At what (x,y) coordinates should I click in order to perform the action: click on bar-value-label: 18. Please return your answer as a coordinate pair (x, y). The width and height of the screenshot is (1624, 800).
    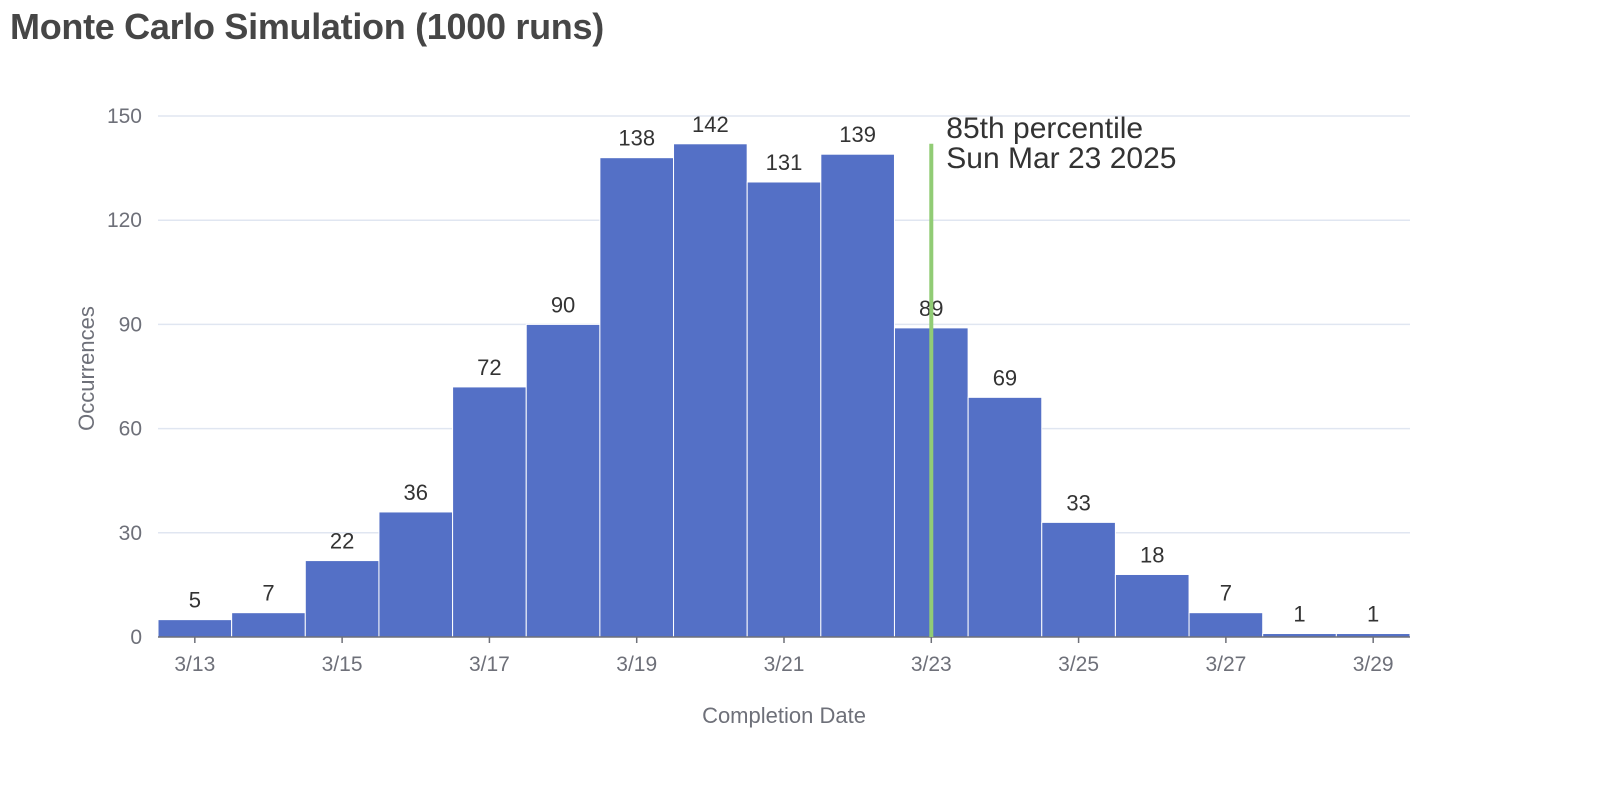
    Looking at the image, I should click on (1152, 554).